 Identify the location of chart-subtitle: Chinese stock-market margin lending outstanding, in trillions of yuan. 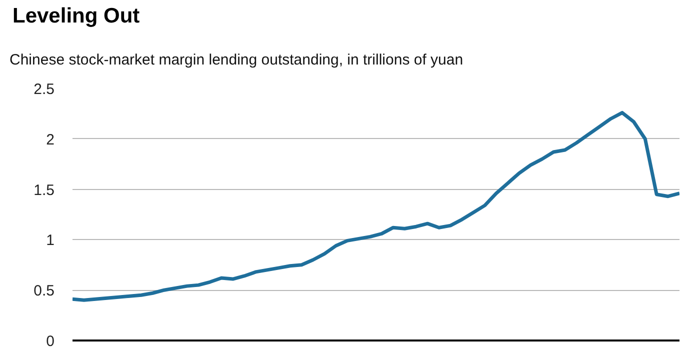
(237, 60).